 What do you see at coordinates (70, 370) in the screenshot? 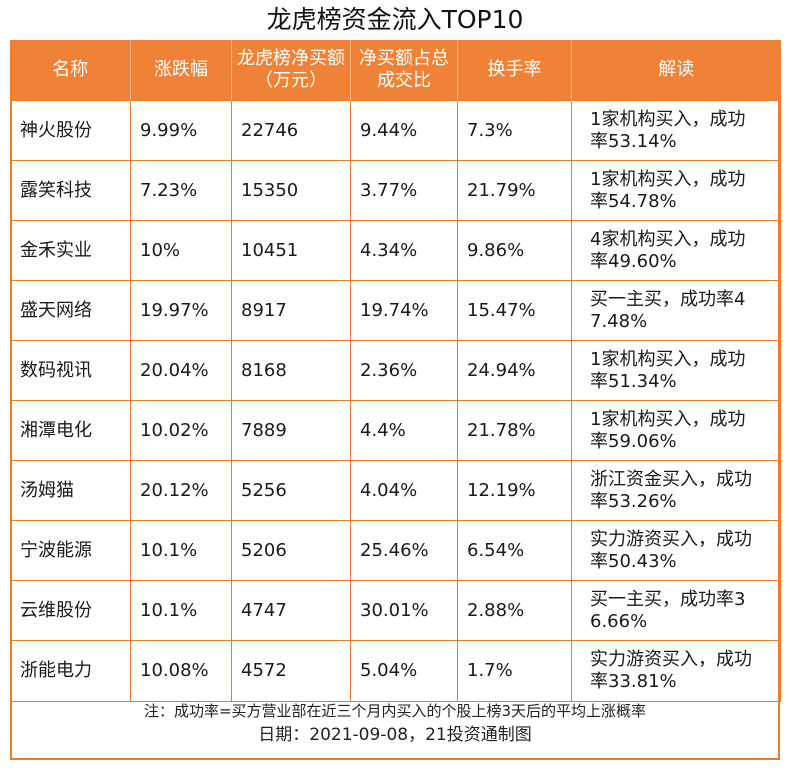
I see `stock-name-cell: 数码视讯` at bounding box center [70, 370].